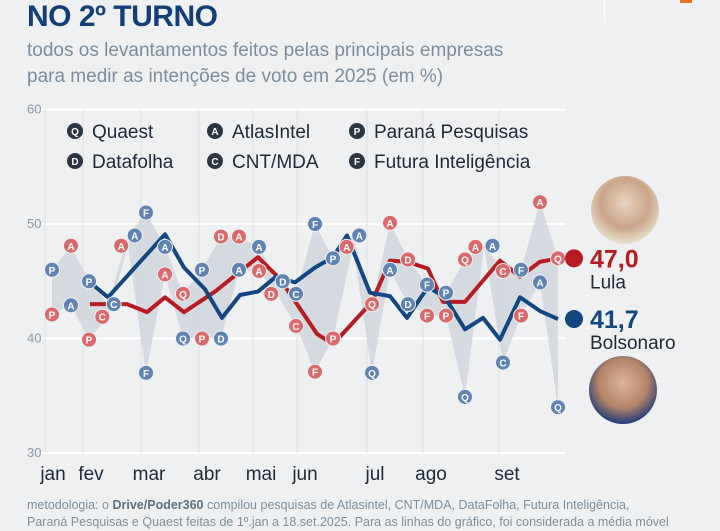  What do you see at coordinates (324, 301) in the screenshot?
I see `series-line-lula` at bounding box center [324, 301].